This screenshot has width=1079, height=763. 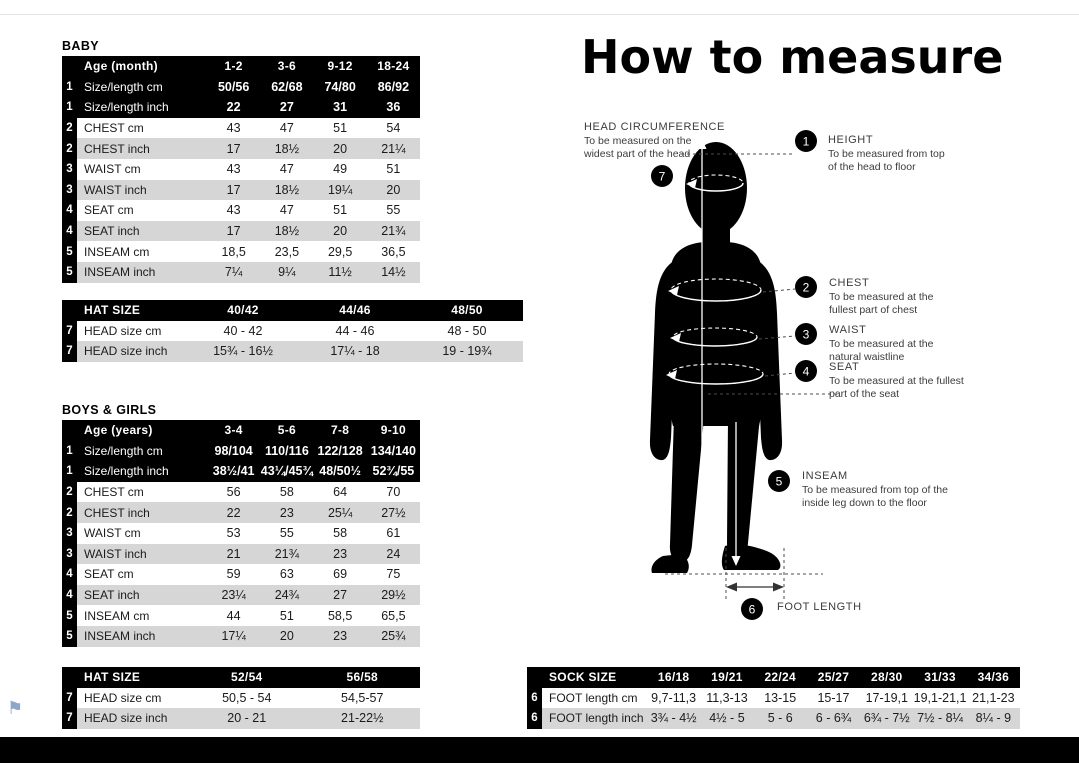 I want to click on row-label: CHEST cm, so click(x=114, y=128).